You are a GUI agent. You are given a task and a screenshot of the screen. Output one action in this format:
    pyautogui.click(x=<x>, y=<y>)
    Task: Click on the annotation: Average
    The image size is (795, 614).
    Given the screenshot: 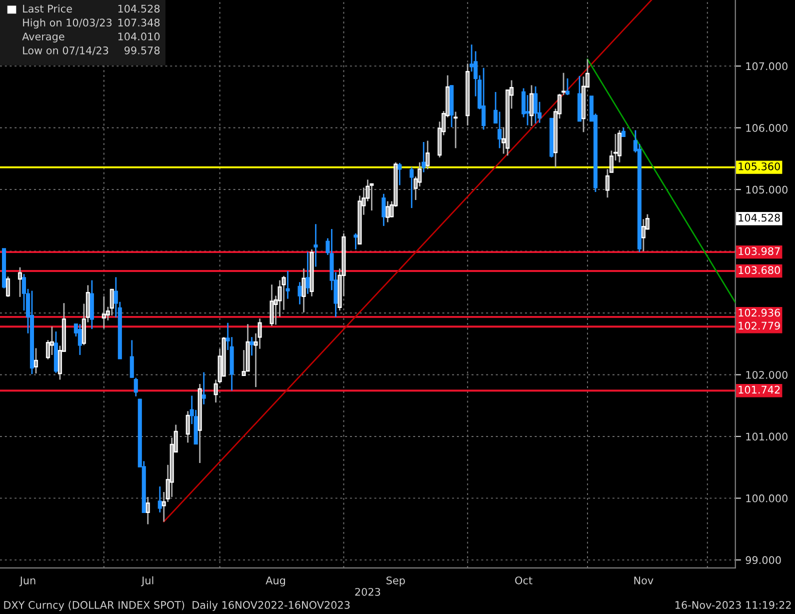 What is the action you would take?
    pyautogui.click(x=43, y=37)
    